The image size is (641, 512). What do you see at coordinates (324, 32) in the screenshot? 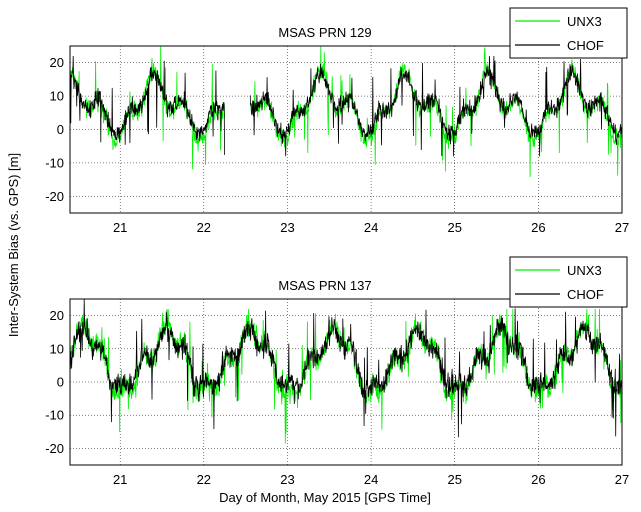
I see `chart-title: MSAS PRN 129` at bounding box center [324, 32].